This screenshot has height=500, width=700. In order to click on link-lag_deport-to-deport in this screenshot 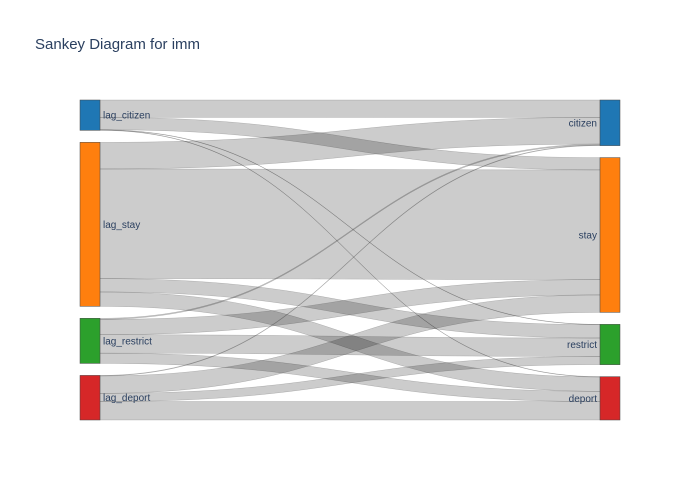, I will do `click(350, 411)`.